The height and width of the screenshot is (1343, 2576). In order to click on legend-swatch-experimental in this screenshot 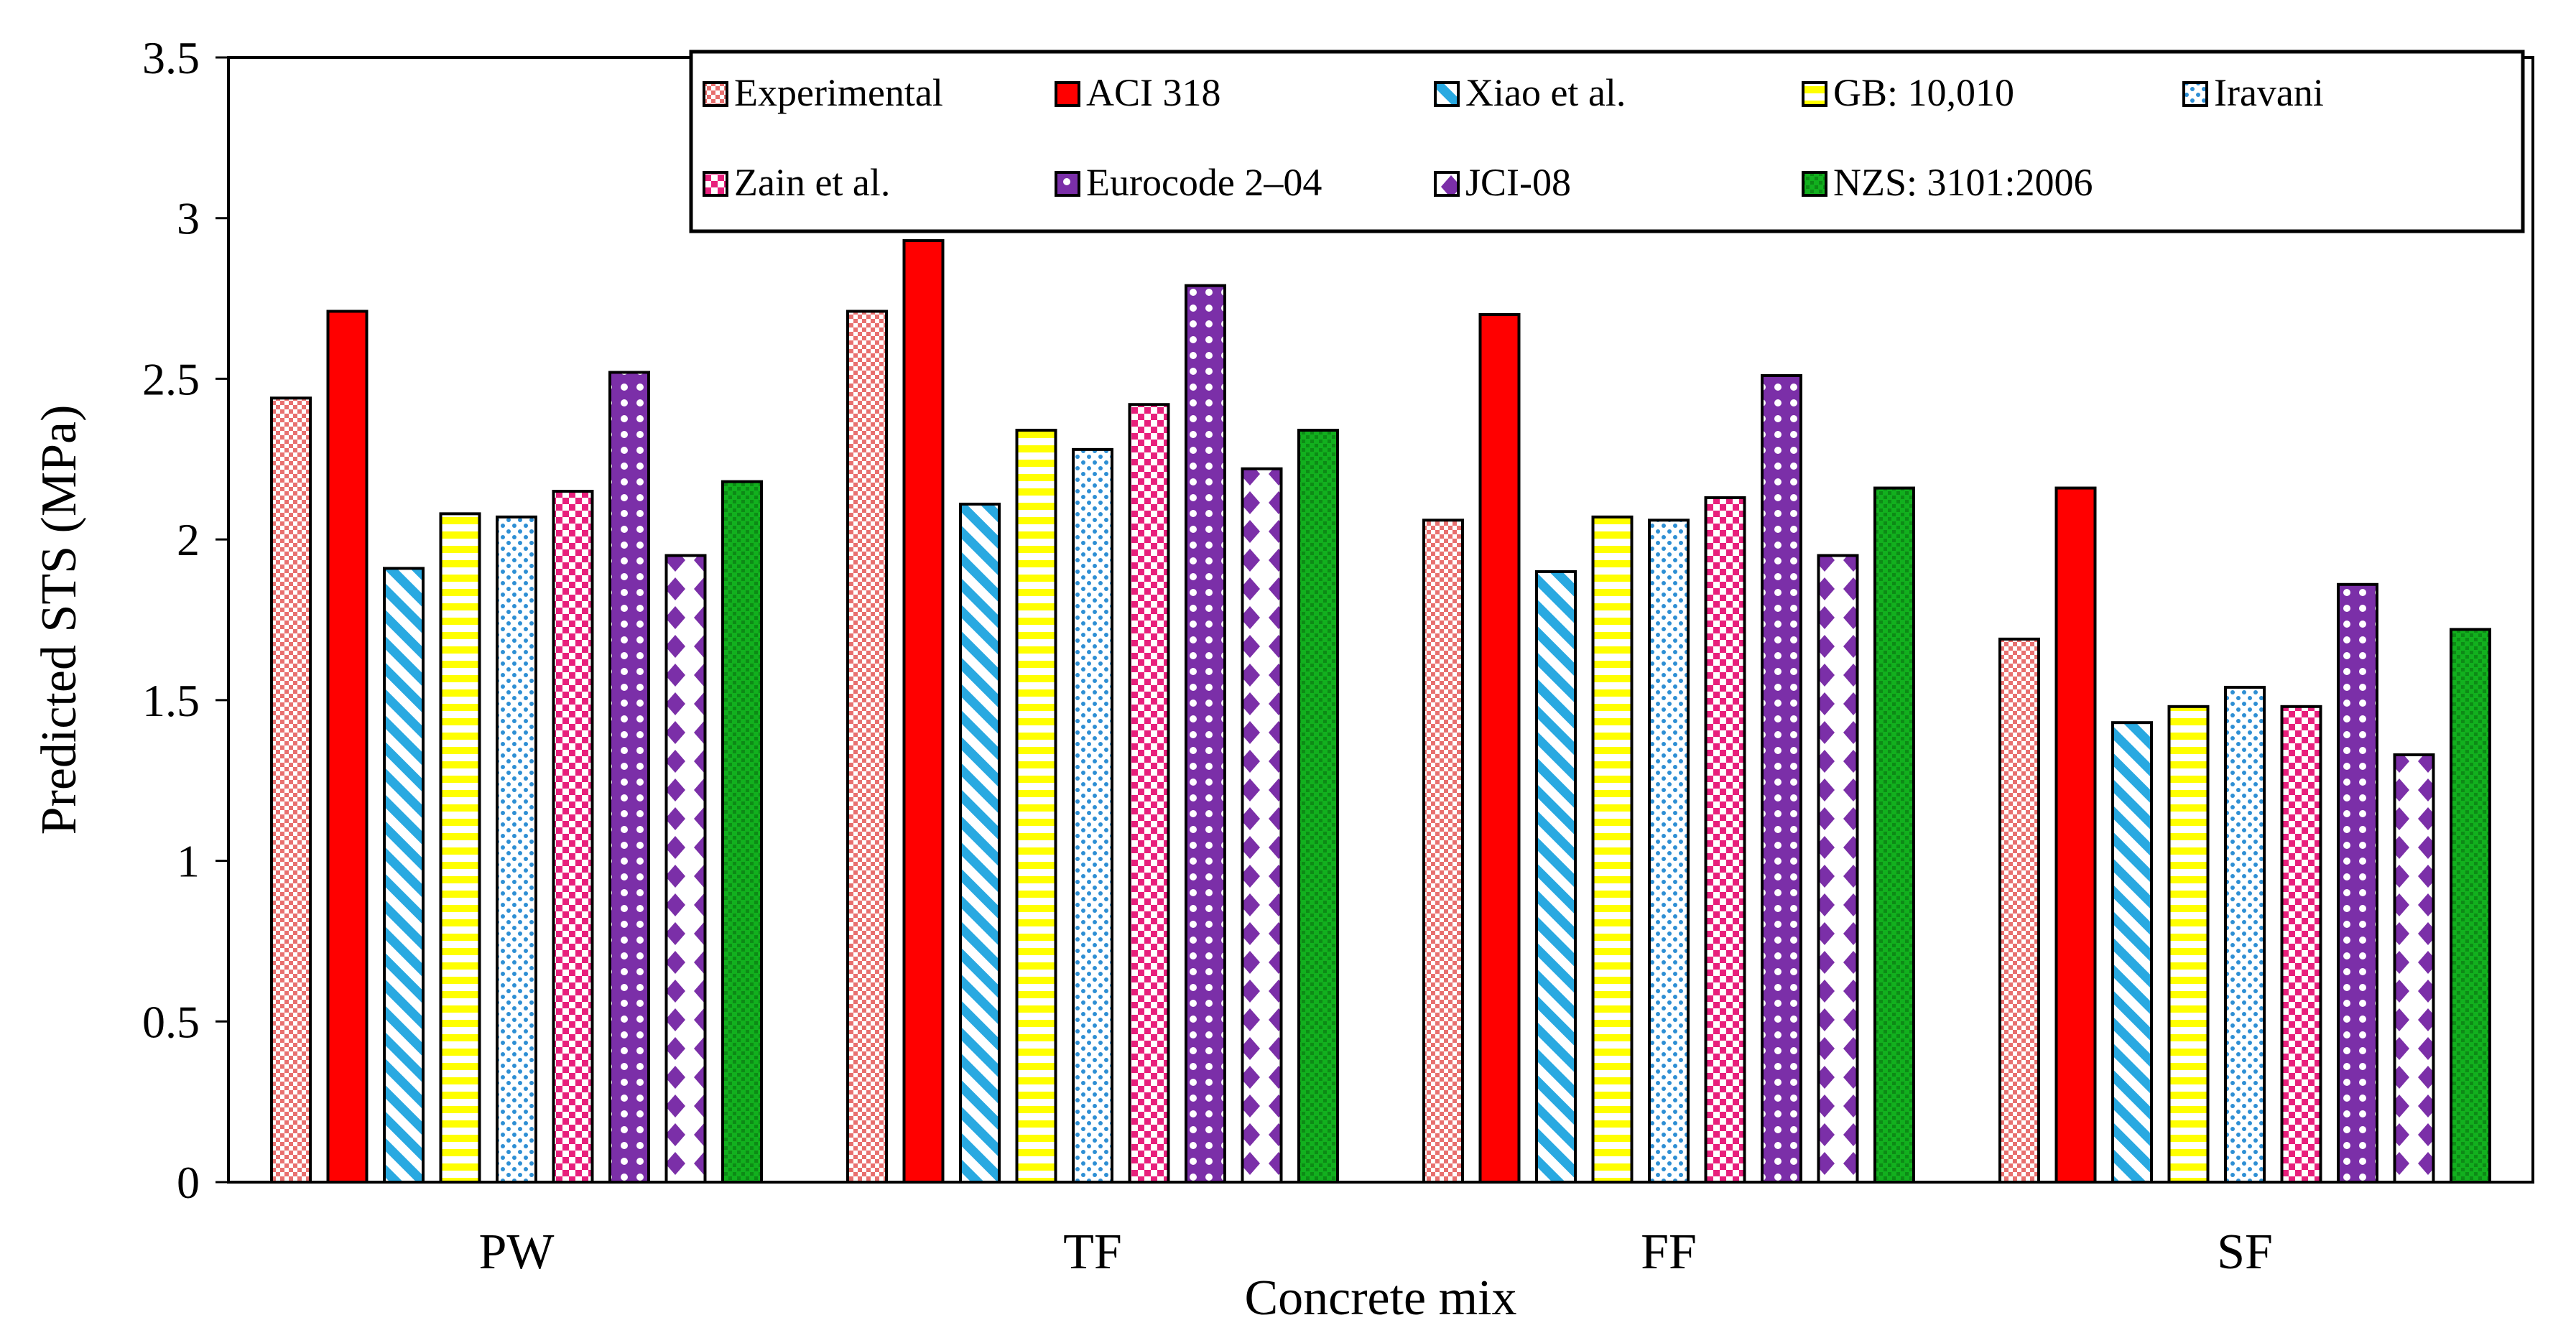, I will do `click(715, 94)`.